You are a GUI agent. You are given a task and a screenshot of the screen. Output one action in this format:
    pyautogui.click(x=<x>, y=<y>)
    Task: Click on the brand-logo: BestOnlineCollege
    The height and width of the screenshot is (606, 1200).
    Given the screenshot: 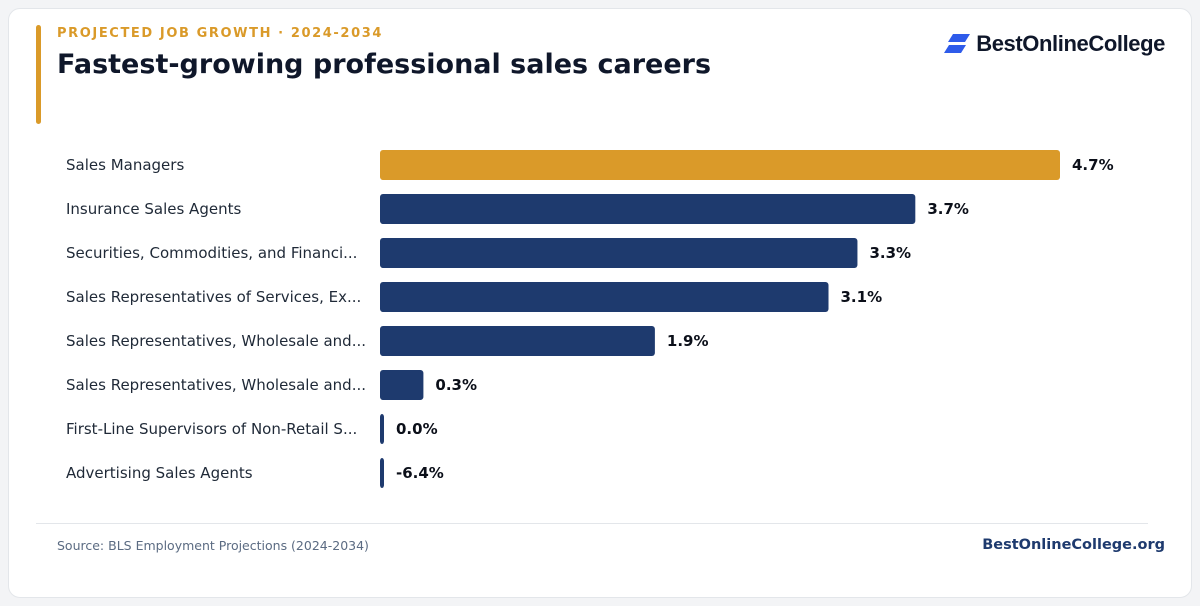 What is the action you would take?
    pyautogui.click(x=1054, y=44)
    